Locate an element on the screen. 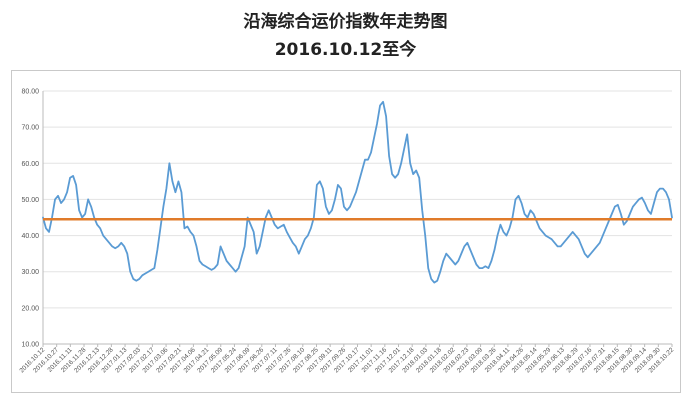  y-tick-label: 80.00 is located at coordinates (30, 92).